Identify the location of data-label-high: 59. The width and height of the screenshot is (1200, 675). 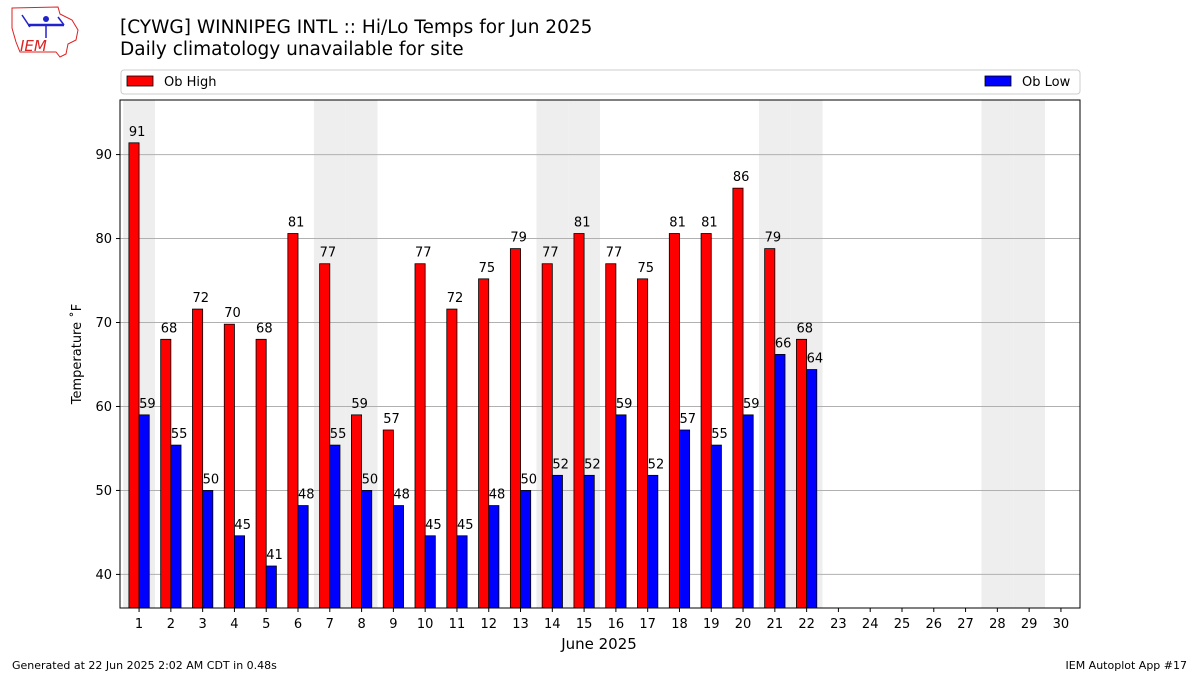
(359, 404).